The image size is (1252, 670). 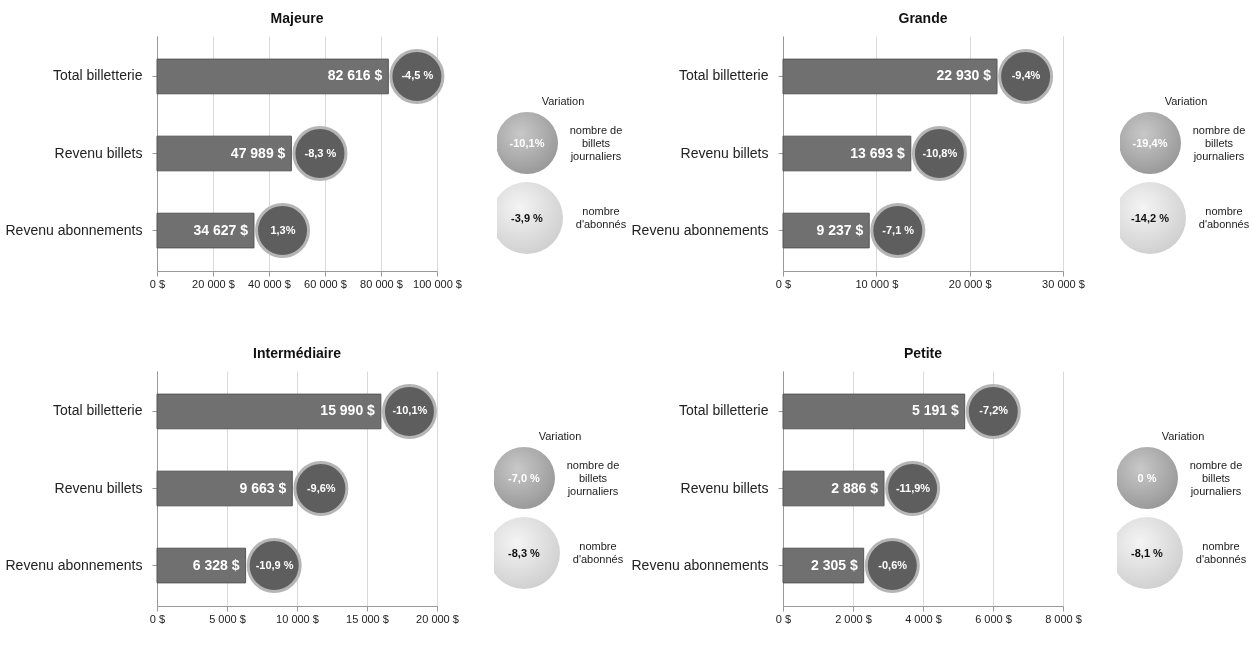 What do you see at coordinates (297, 353) in the screenshot?
I see `chart-title: Intermédiaire` at bounding box center [297, 353].